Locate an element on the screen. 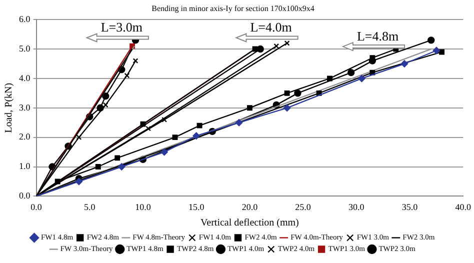 The height and width of the screenshot is (263, 474). x-tick-label: 15.0 is located at coordinates (196, 207).